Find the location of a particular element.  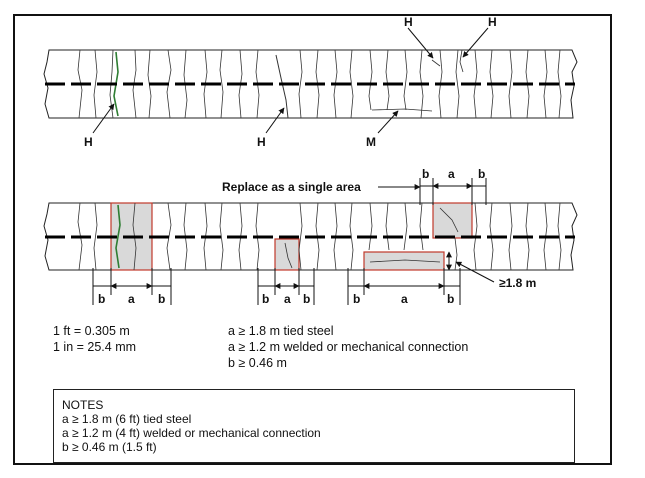

dim-right-b1: b is located at coordinates (356, 299).